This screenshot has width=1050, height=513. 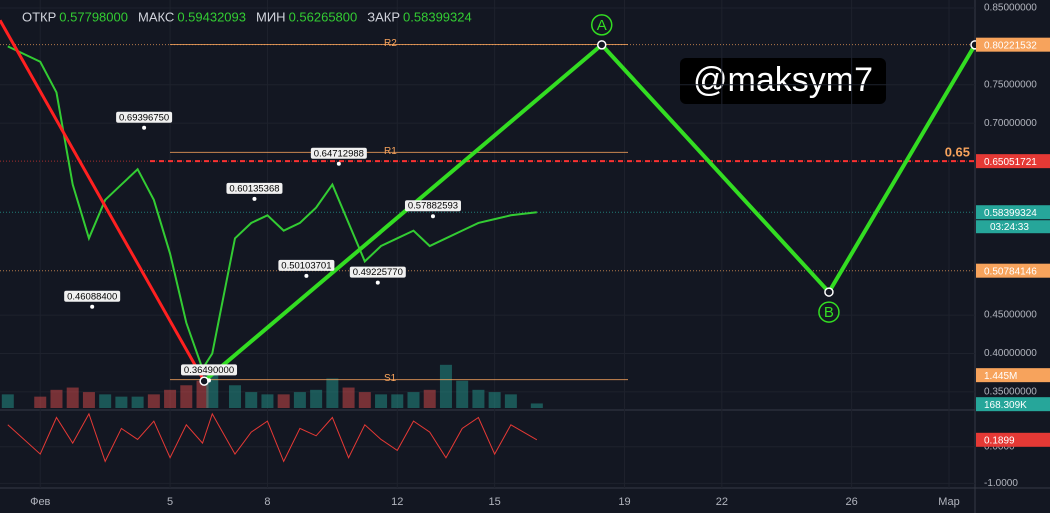 What do you see at coordinates (390, 378) in the screenshot?
I see `pivot-label: S1` at bounding box center [390, 378].